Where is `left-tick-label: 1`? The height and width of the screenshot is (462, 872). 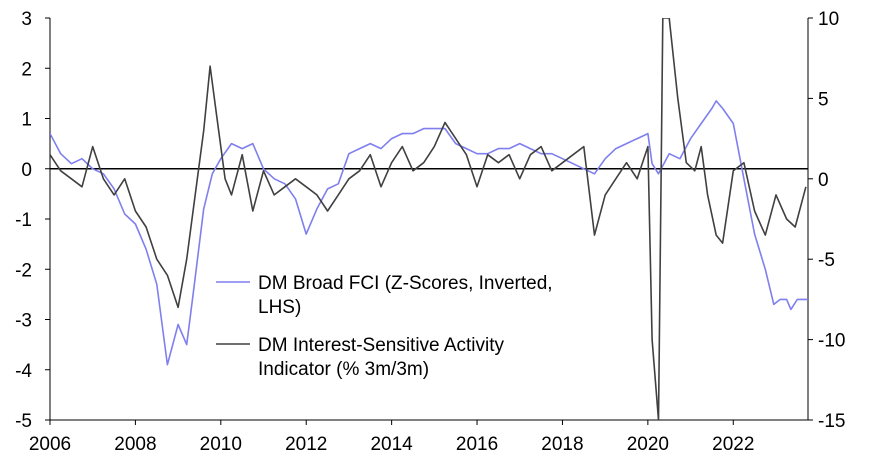 left-tick-label: 1 is located at coordinates (26, 120).